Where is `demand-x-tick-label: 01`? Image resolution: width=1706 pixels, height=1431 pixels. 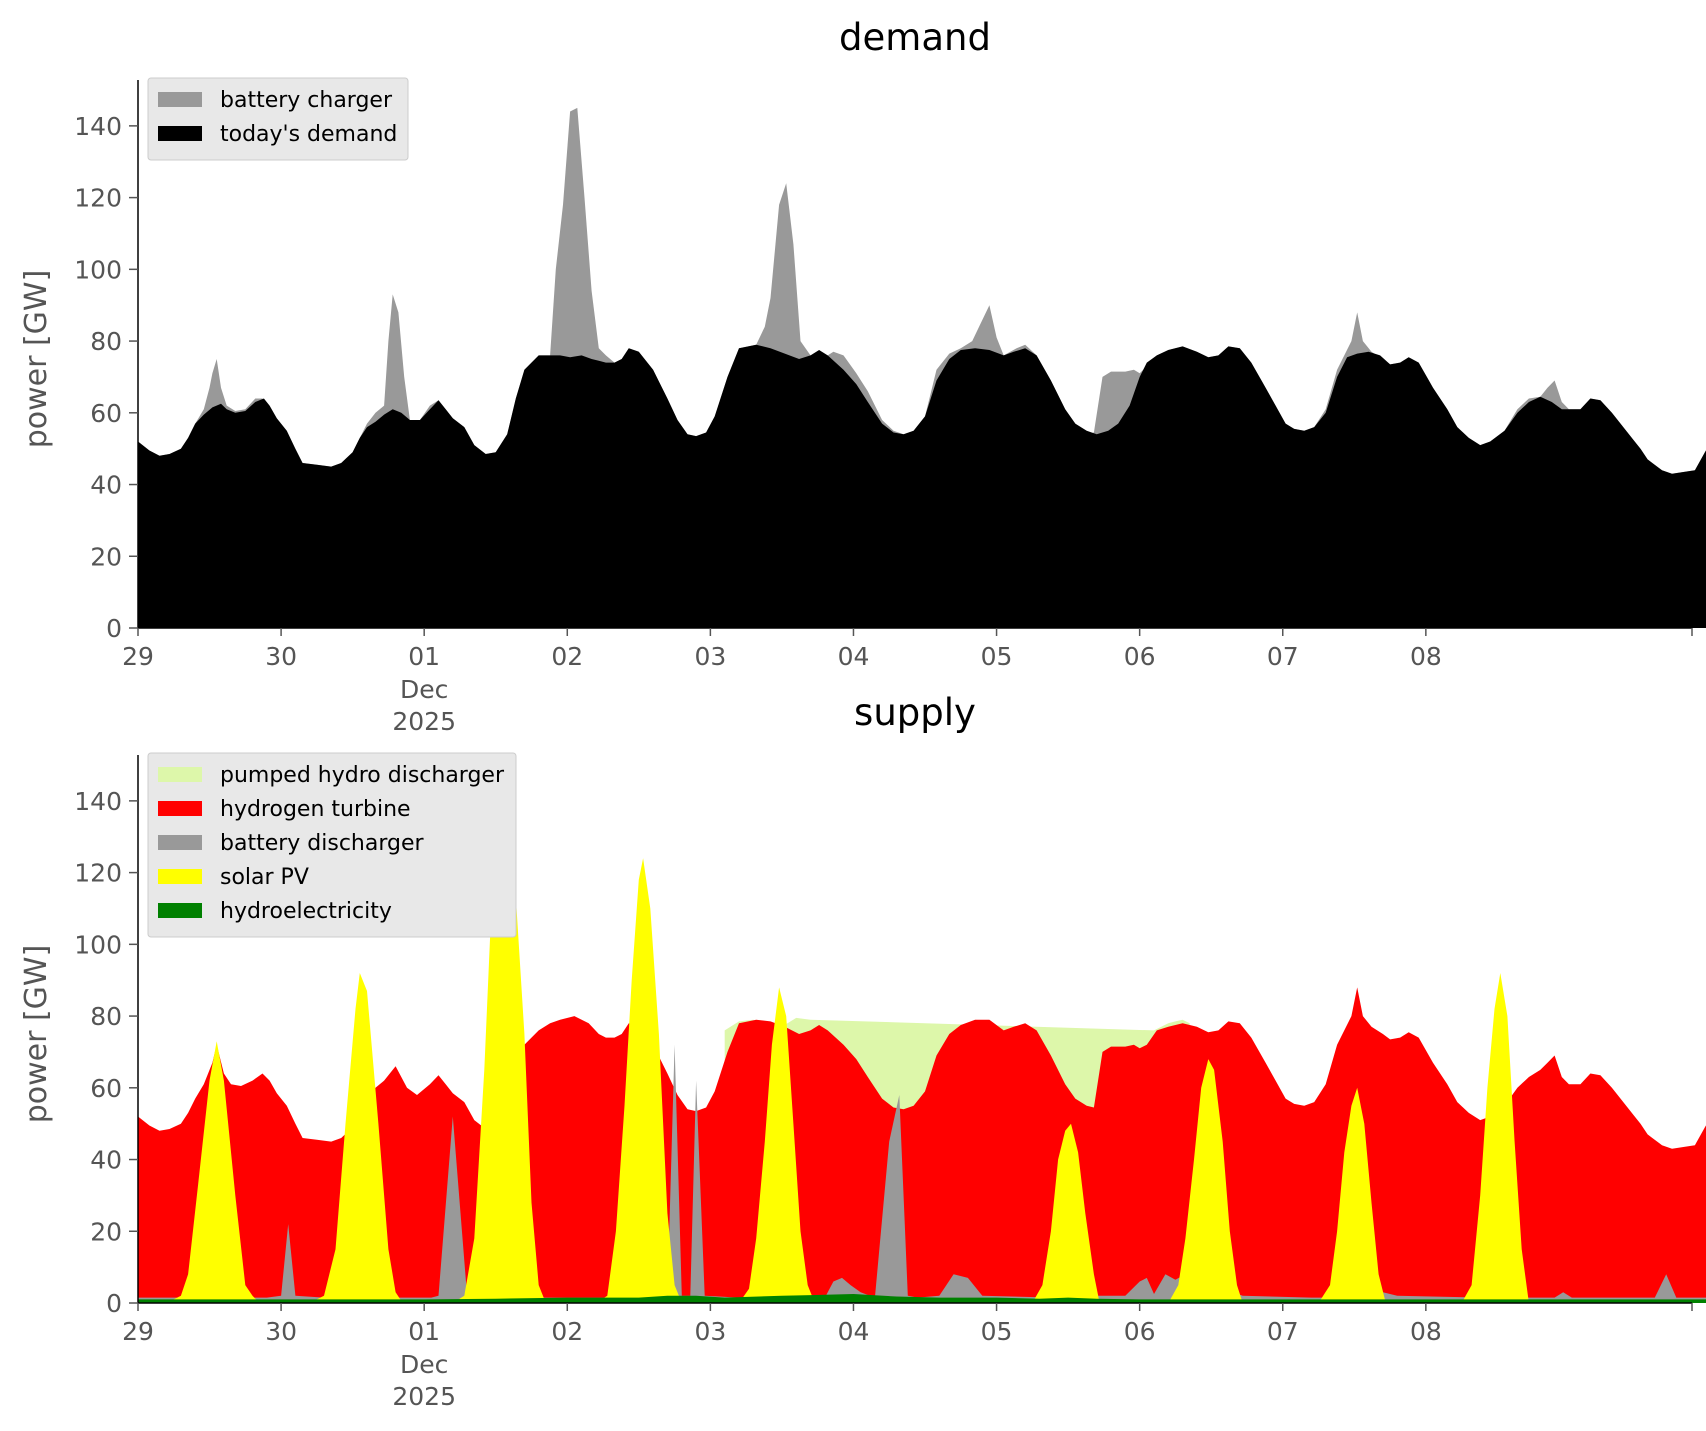 demand-x-tick-label: 01 is located at coordinates (424, 656).